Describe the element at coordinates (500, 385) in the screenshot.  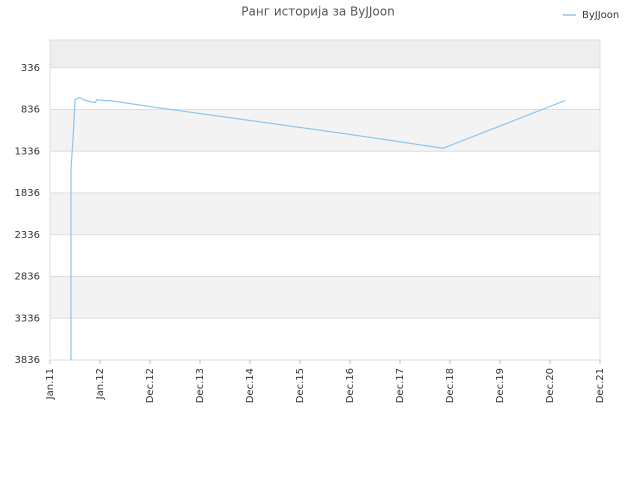
I see `x-tick-label: Dec.19` at that location.